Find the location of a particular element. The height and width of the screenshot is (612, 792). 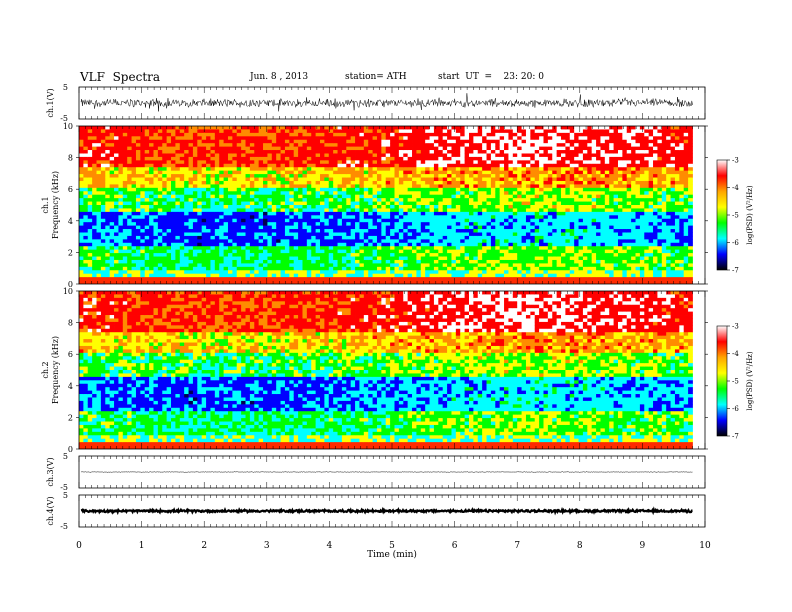

time-tick-label: 3 is located at coordinates (267, 546).